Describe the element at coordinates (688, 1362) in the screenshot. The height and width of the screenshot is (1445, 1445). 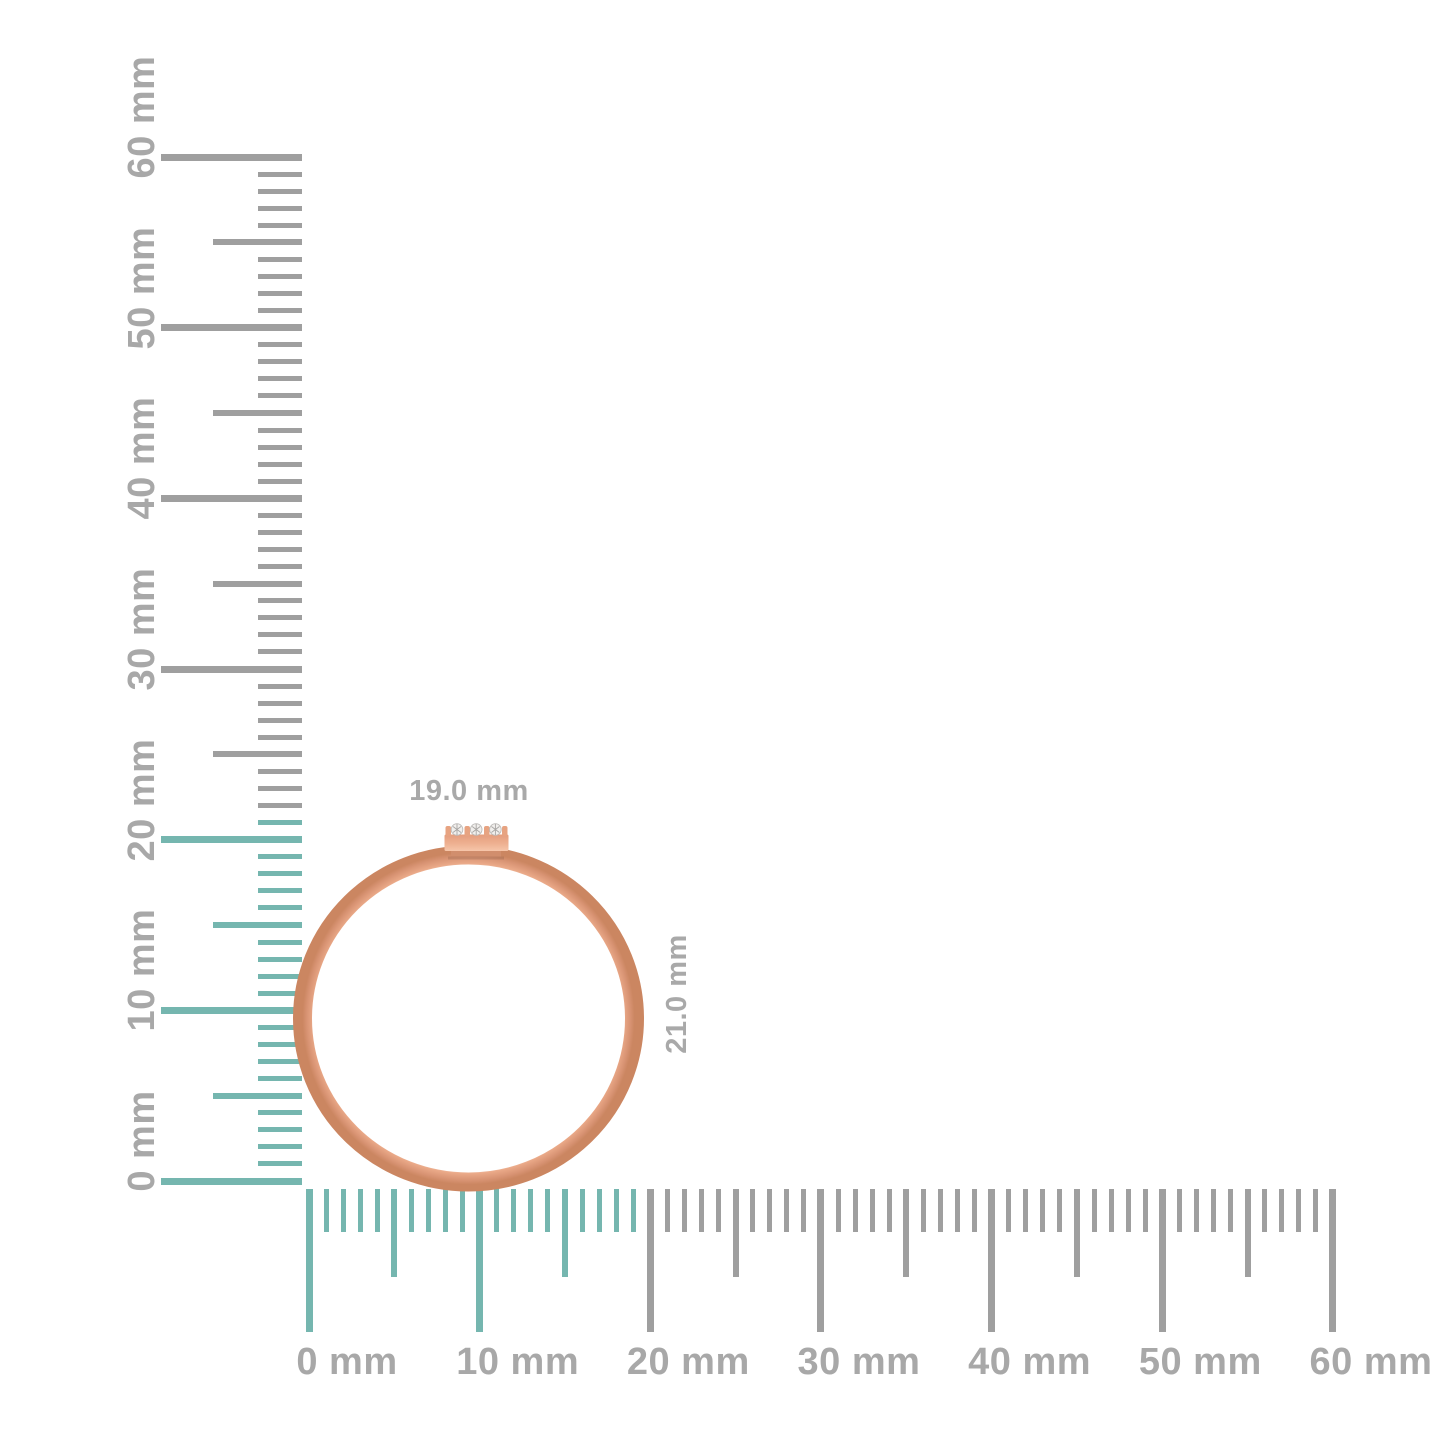
I see `ruler-label: 20 mm` at that location.